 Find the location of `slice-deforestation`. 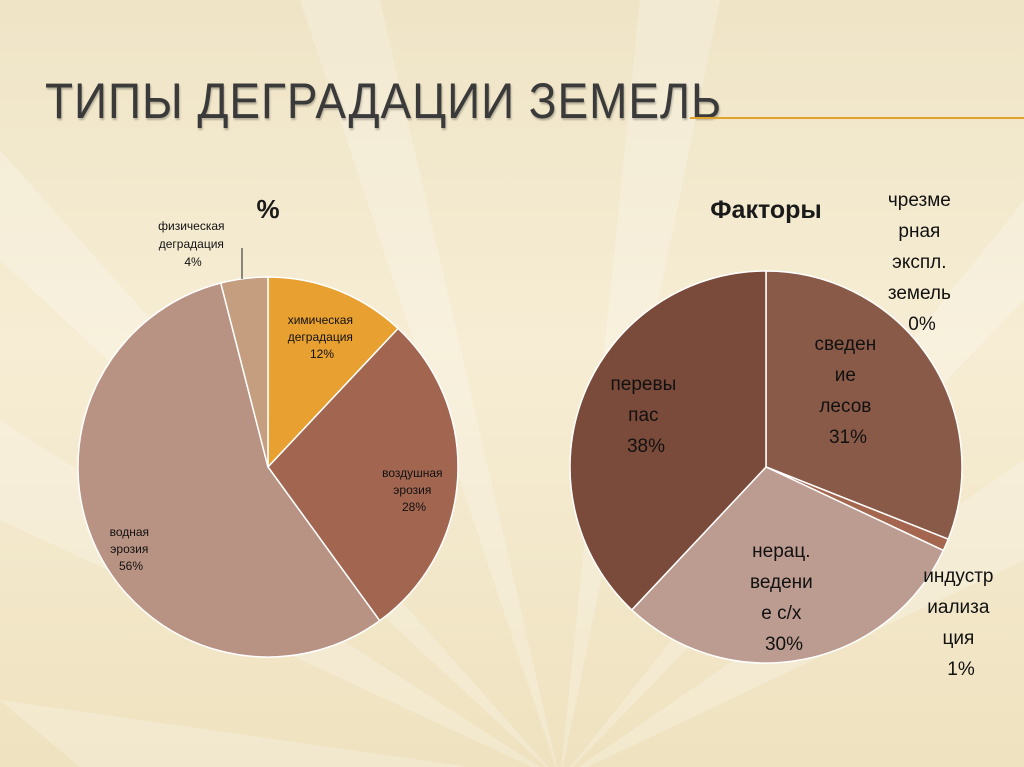

slice-deforestation is located at coordinates (864, 405).